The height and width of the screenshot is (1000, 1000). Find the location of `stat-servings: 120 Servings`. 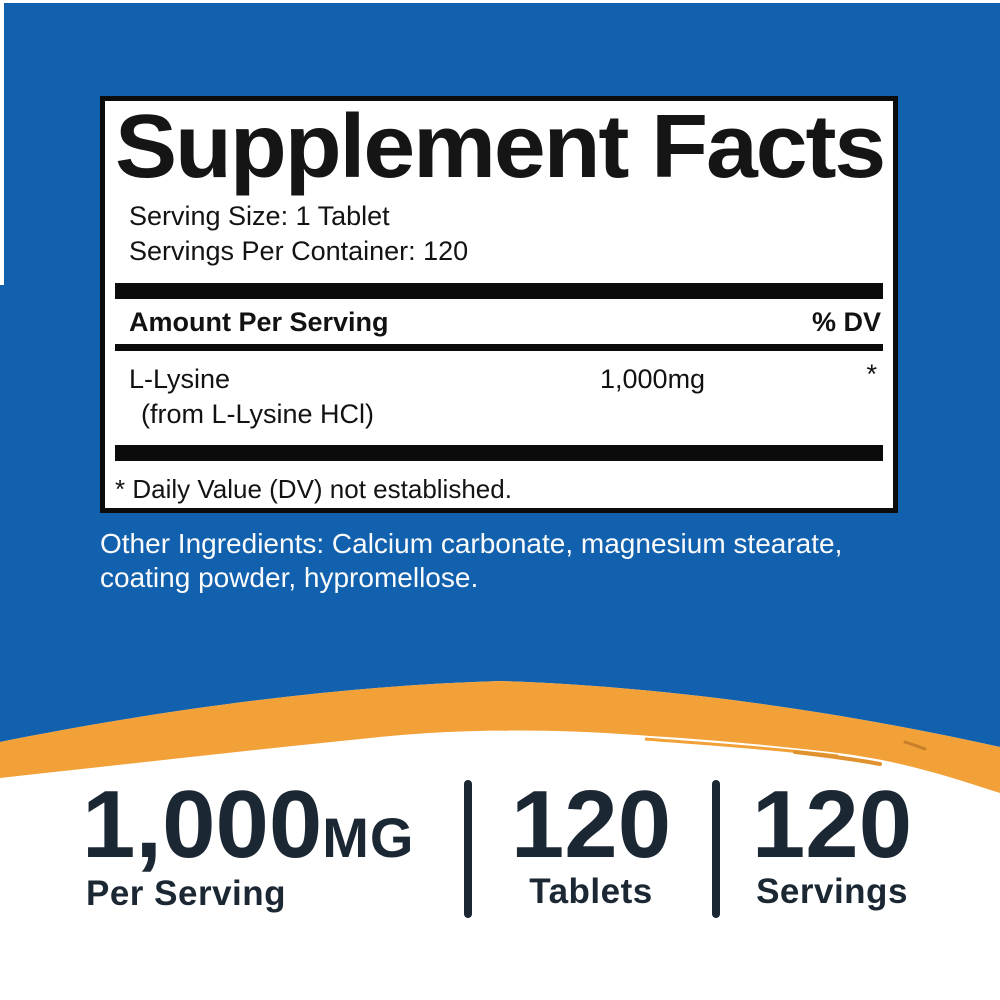

stat-servings: 120 Servings is located at coordinates (832, 841).